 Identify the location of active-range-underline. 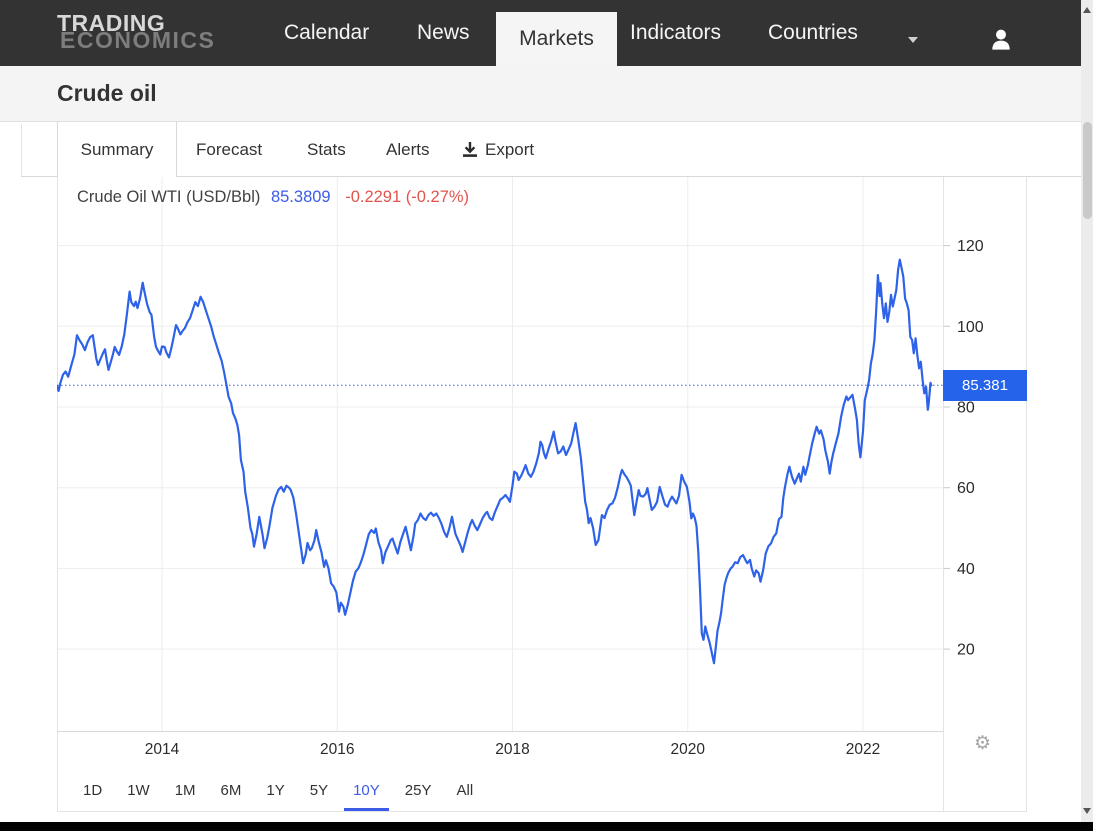
(366, 809).